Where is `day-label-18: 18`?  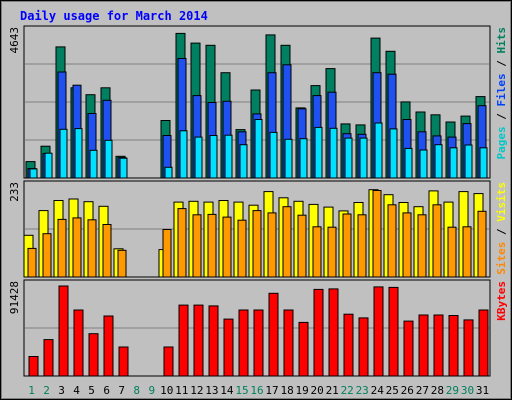 day-label-18: 18 is located at coordinates (286, 390).